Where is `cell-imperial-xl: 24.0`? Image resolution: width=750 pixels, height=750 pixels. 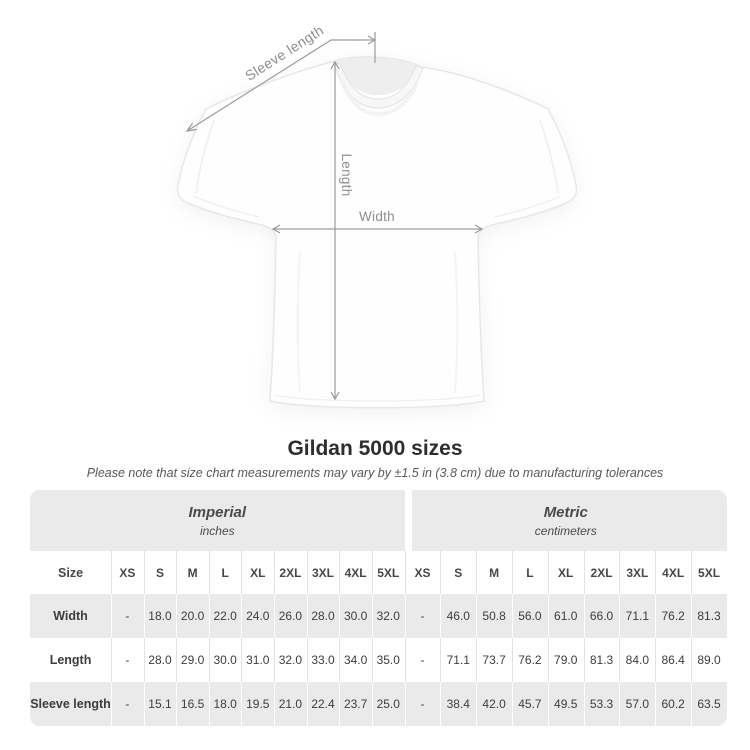 cell-imperial-xl: 24.0 is located at coordinates (258, 616).